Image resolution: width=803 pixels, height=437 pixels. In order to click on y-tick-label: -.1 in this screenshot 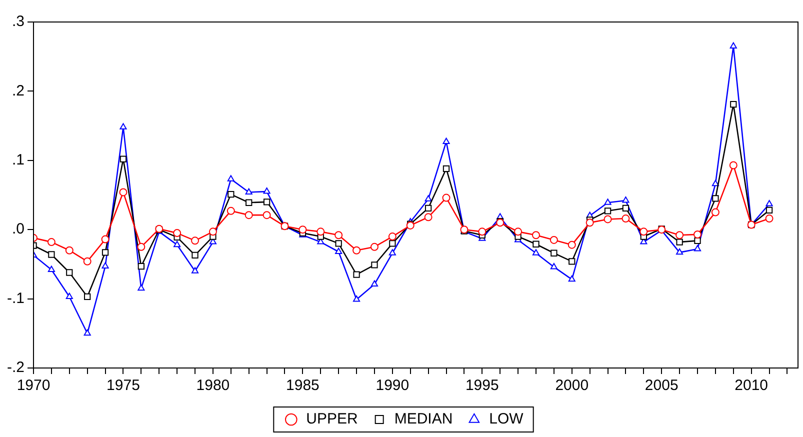, I will do `click(15, 298)`.